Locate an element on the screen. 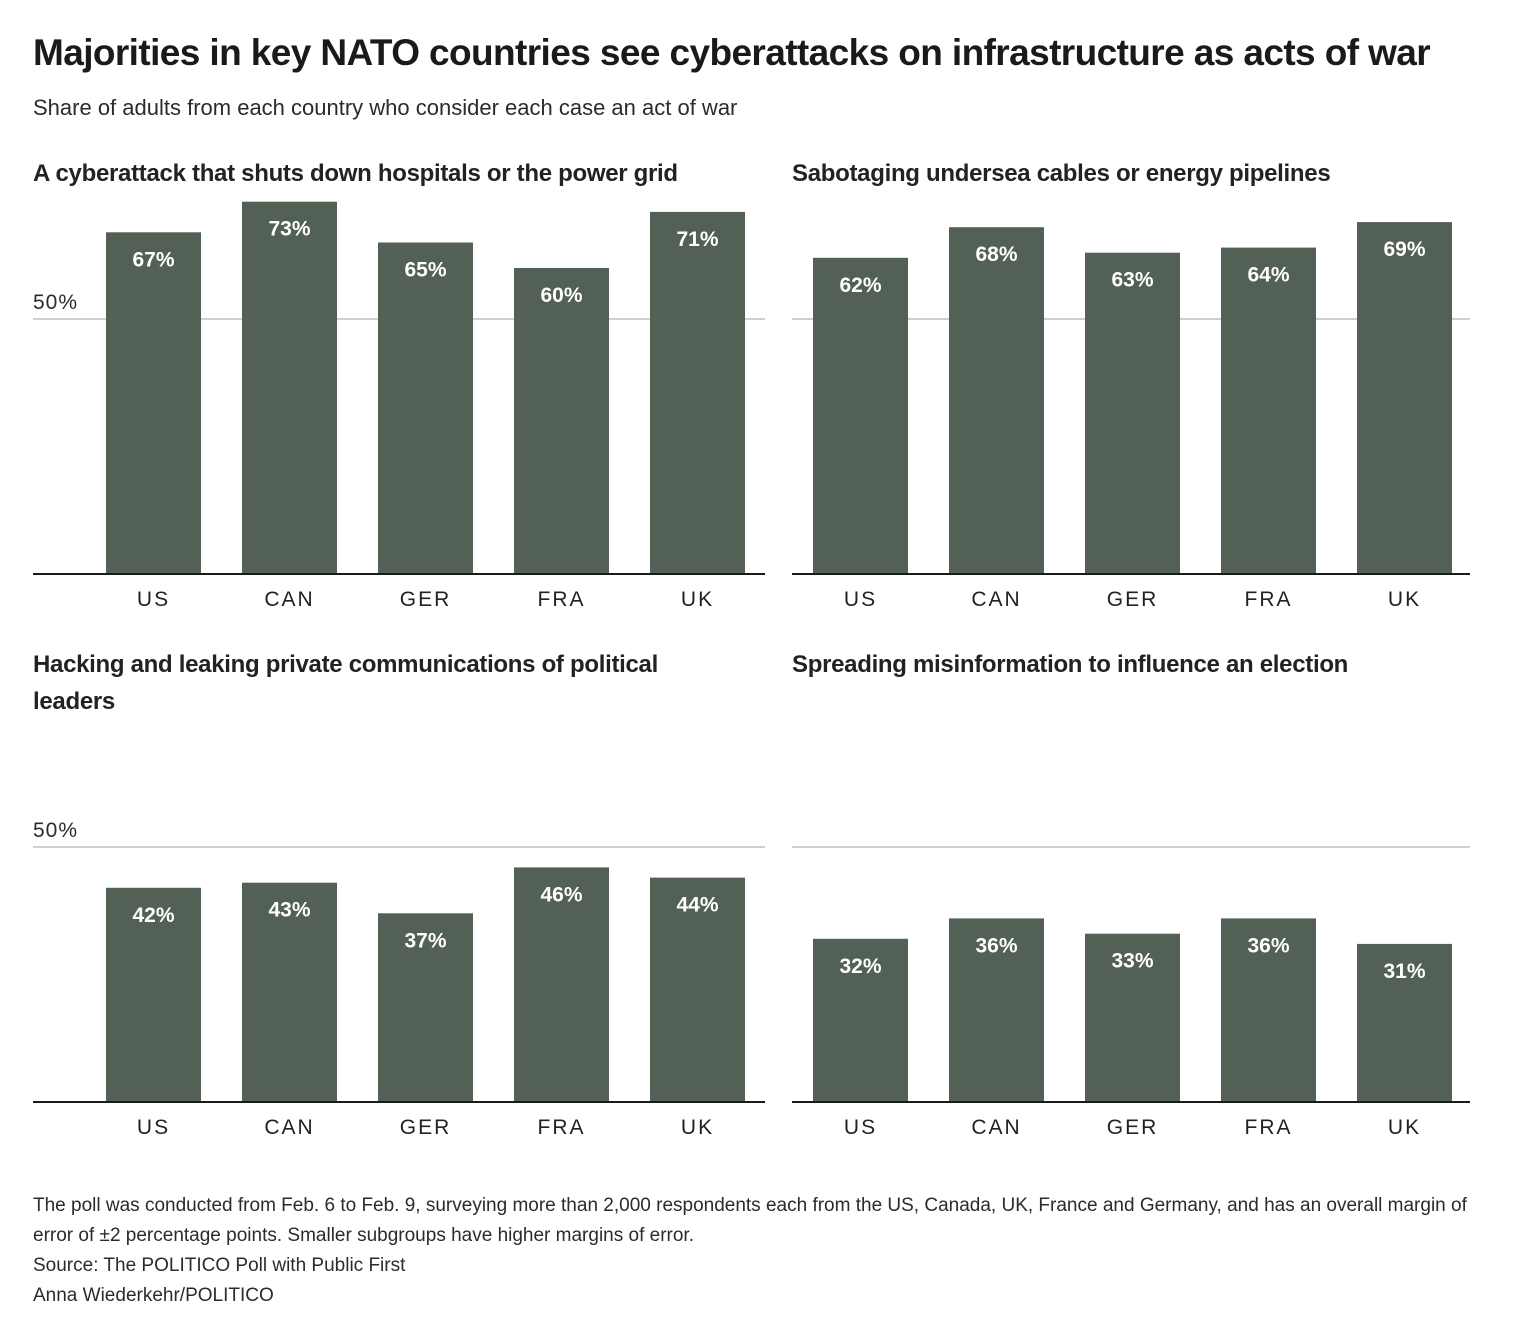 The height and width of the screenshot is (1330, 1515). data-label: 60% is located at coordinates (561, 295).